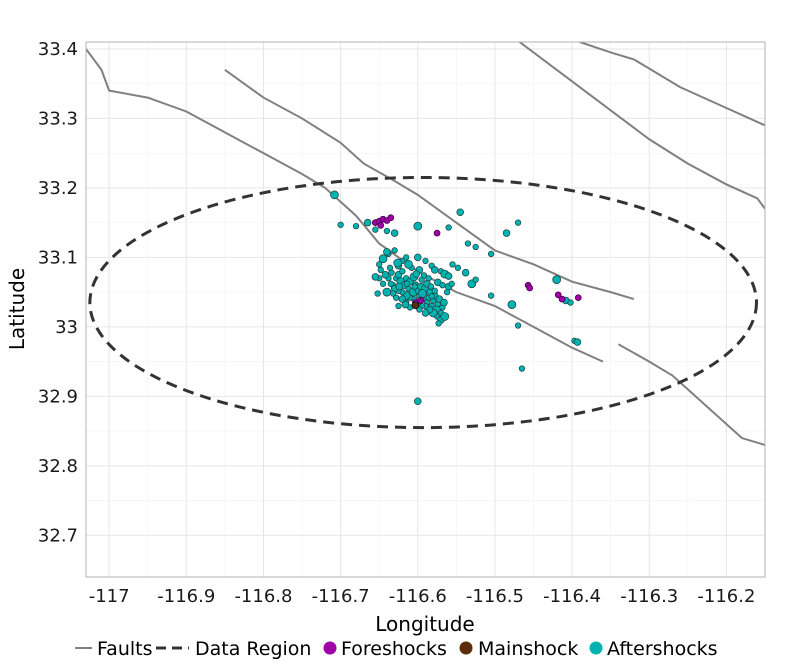 The image size is (800, 670). What do you see at coordinates (466, 648) in the screenshot?
I see `legend-key-mainshock` at bounding box center [466, 648].